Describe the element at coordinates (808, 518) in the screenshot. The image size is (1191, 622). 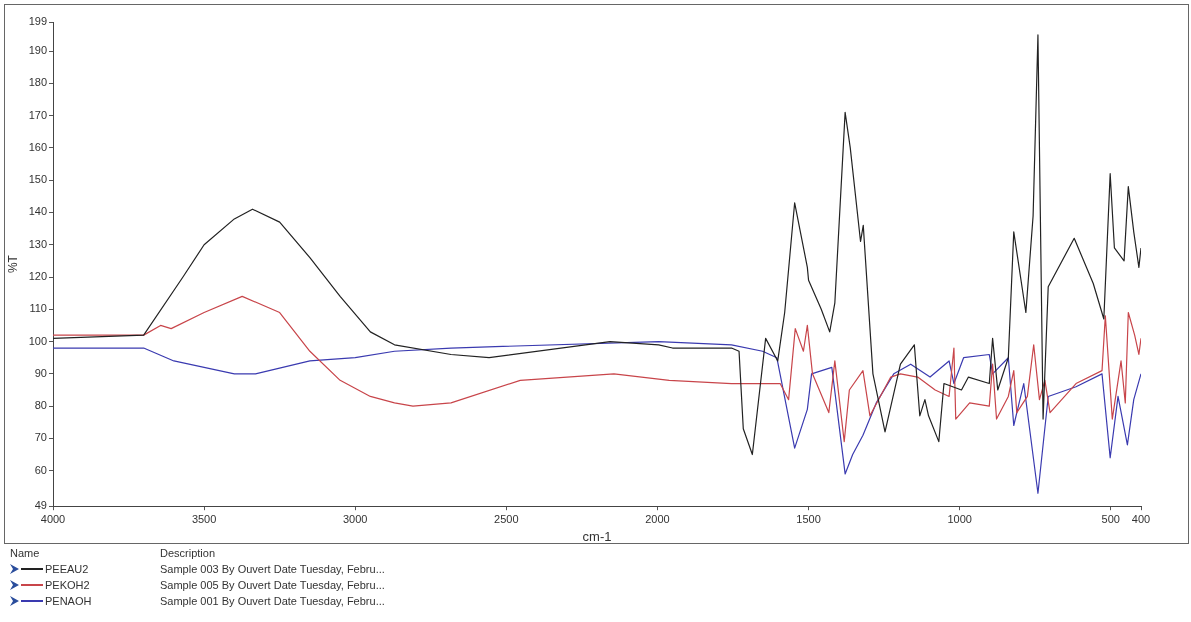
I see `x-tick-label: 1500` at that location.